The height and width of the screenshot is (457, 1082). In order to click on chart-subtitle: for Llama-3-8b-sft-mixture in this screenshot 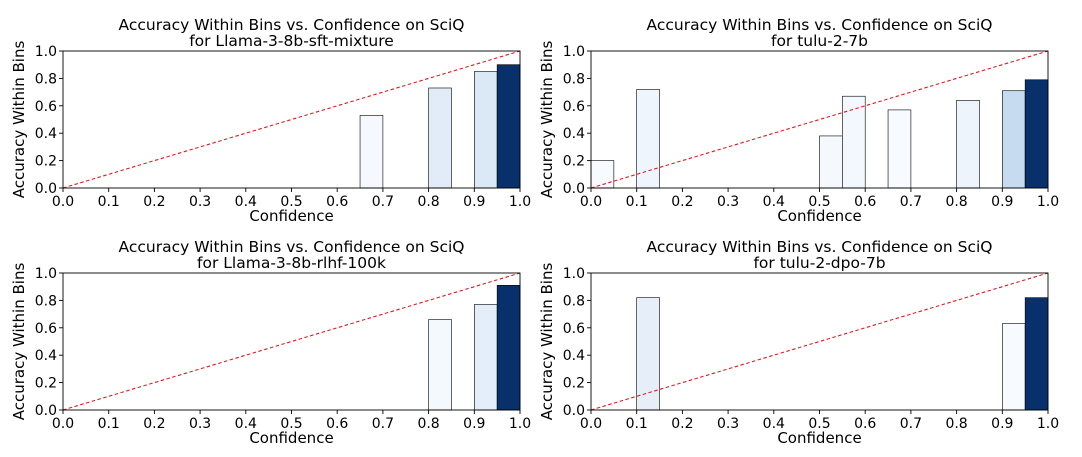, I will do `click(291, 41)`.